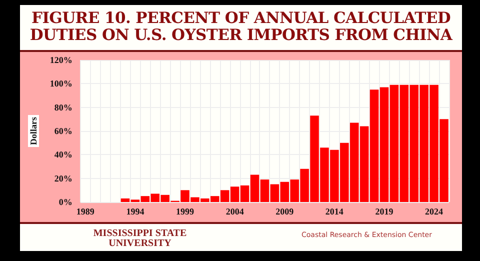 This screenshot has height=261, width=480. Describe the element at coordinates (61, 60) in the screenshot. I see `y-tick-label: 120%` at that location.